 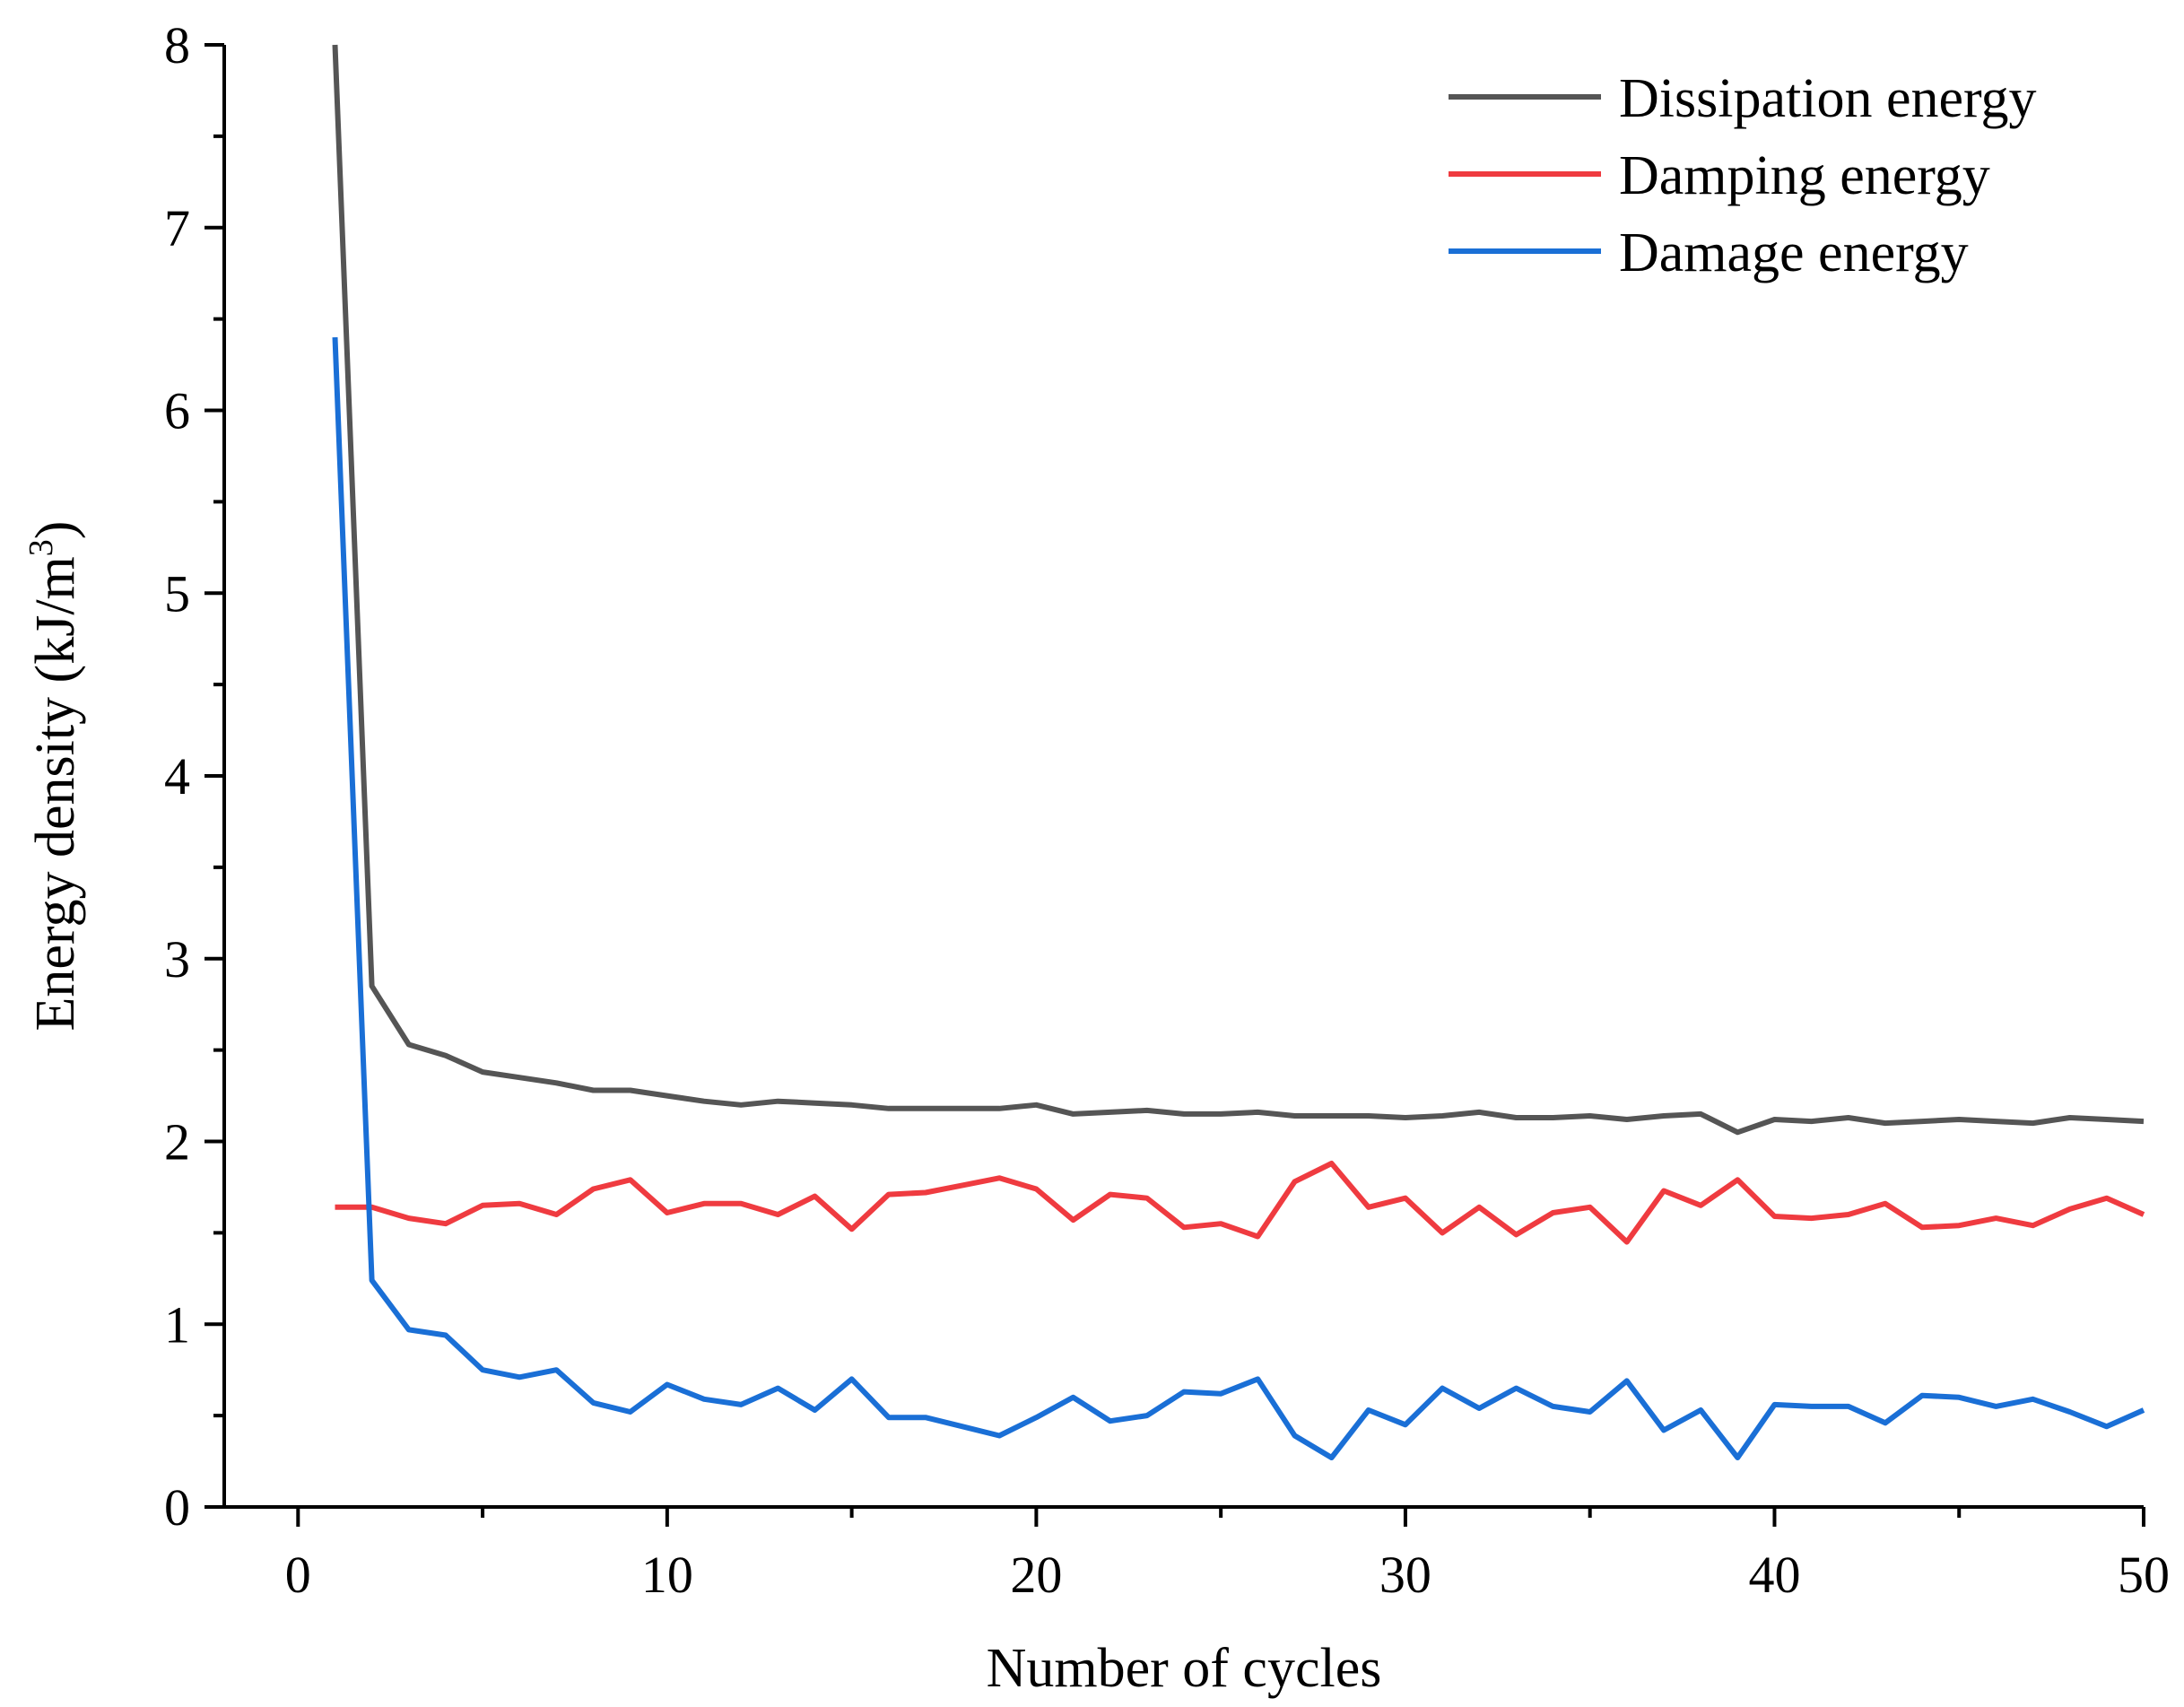 What do you see at coordinates (177, 228) in the screenshot?
I see `y-tick-label-7: 7` at bounding box center [177, 228].